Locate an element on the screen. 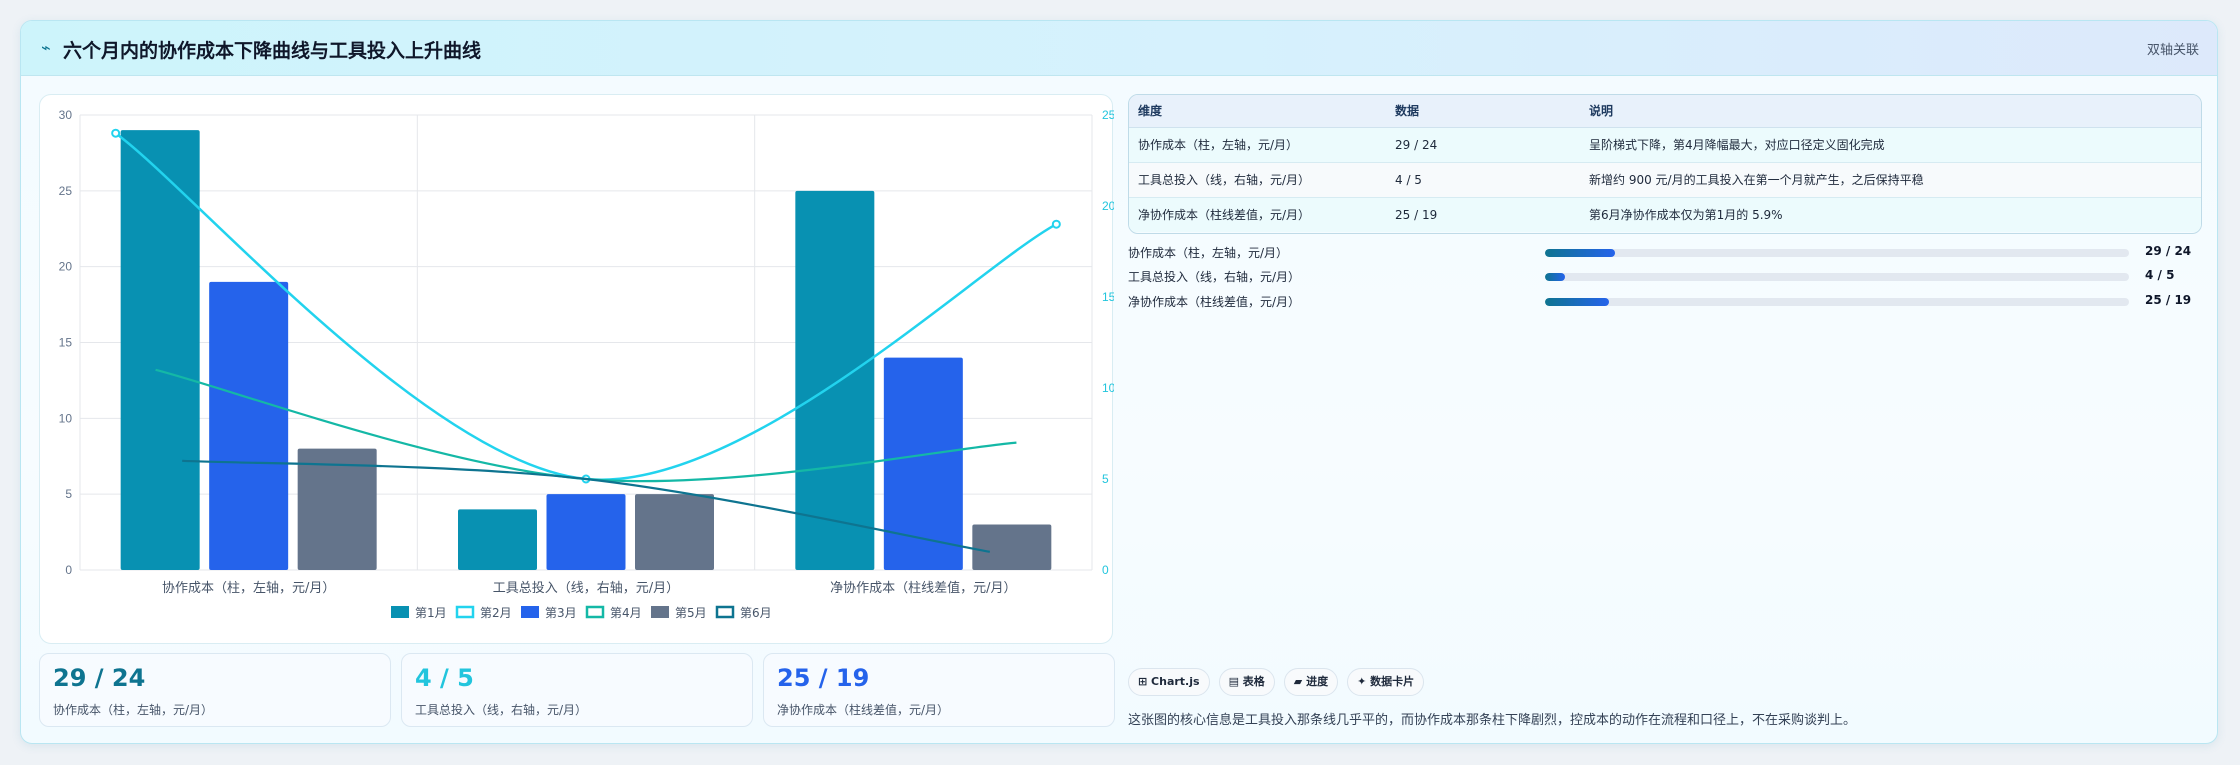  x-tick-label: 工具总投入（线，右轴，元/月） is located at coordinates (586, 588).